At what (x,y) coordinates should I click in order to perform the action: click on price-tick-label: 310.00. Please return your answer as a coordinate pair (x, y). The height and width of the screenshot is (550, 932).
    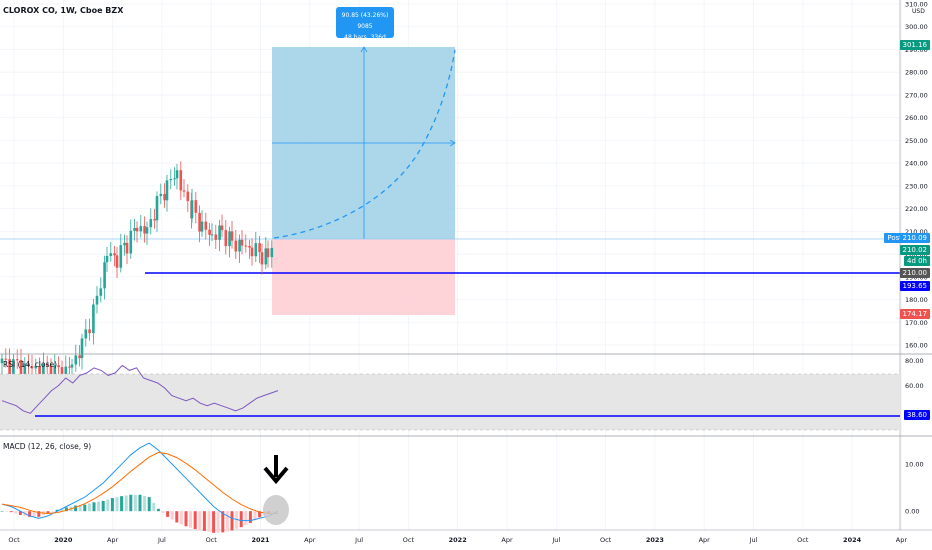
    Looking at the image, I should click on (916, 5).